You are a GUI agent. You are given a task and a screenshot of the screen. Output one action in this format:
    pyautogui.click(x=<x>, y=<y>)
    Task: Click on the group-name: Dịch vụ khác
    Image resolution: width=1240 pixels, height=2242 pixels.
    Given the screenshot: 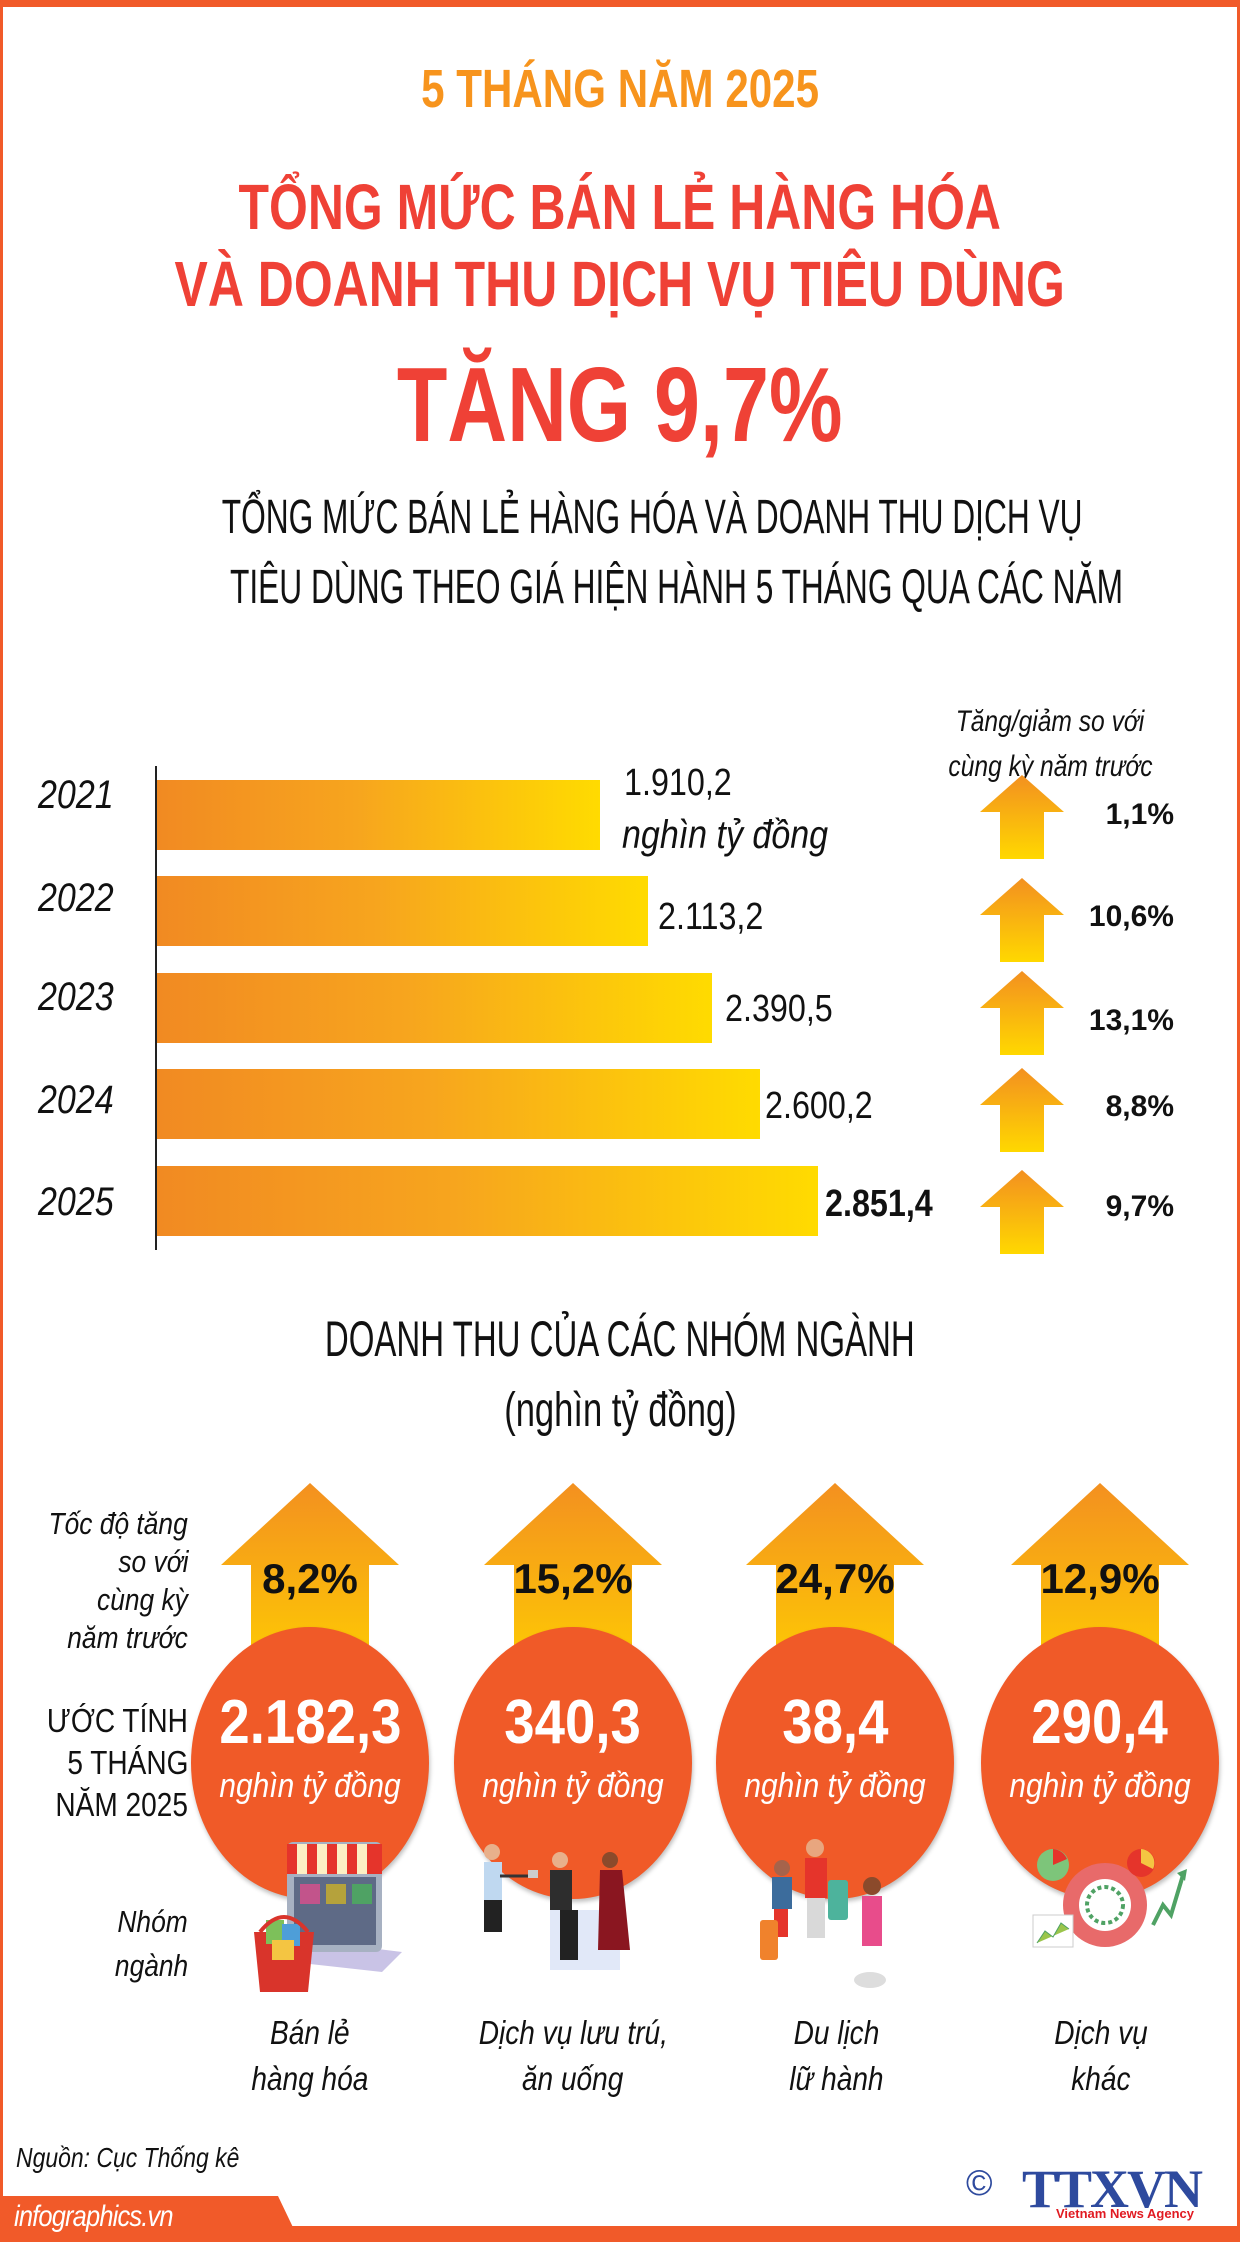 What is the action you would take?
    pyautogui.click(x=1101, y=2055)
    